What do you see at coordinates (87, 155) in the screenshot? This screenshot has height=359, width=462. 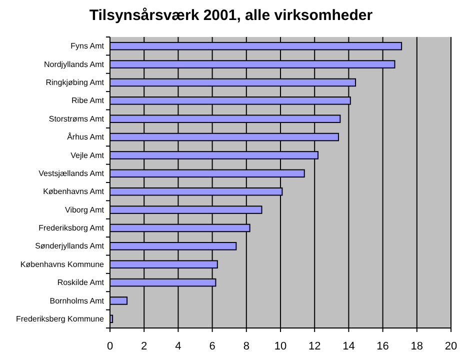 I see `y-tick-label: Vejle Amt` at bounding box center [87, 155].